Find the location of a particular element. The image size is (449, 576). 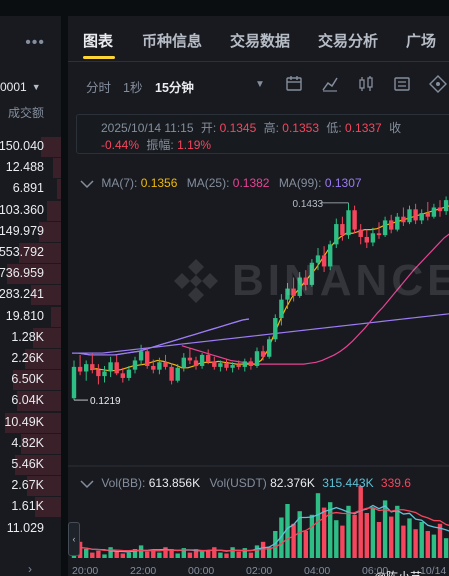

more-icon is located at coordinates (438, 84).